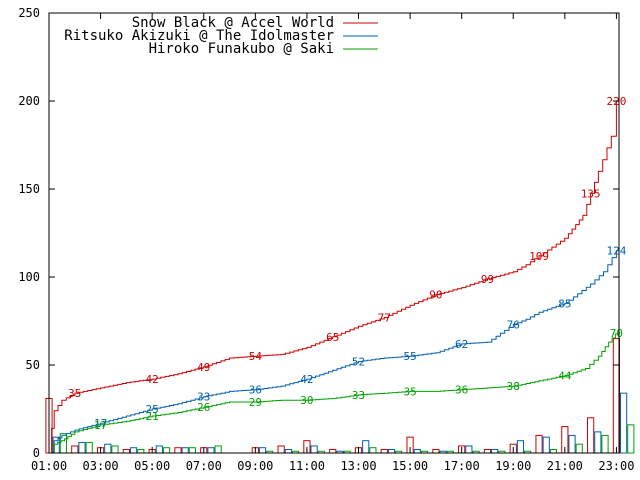 The height and width of the screenshot is (480, 640). I want to click on x-tick-label: 01:00, so click(49, 466).